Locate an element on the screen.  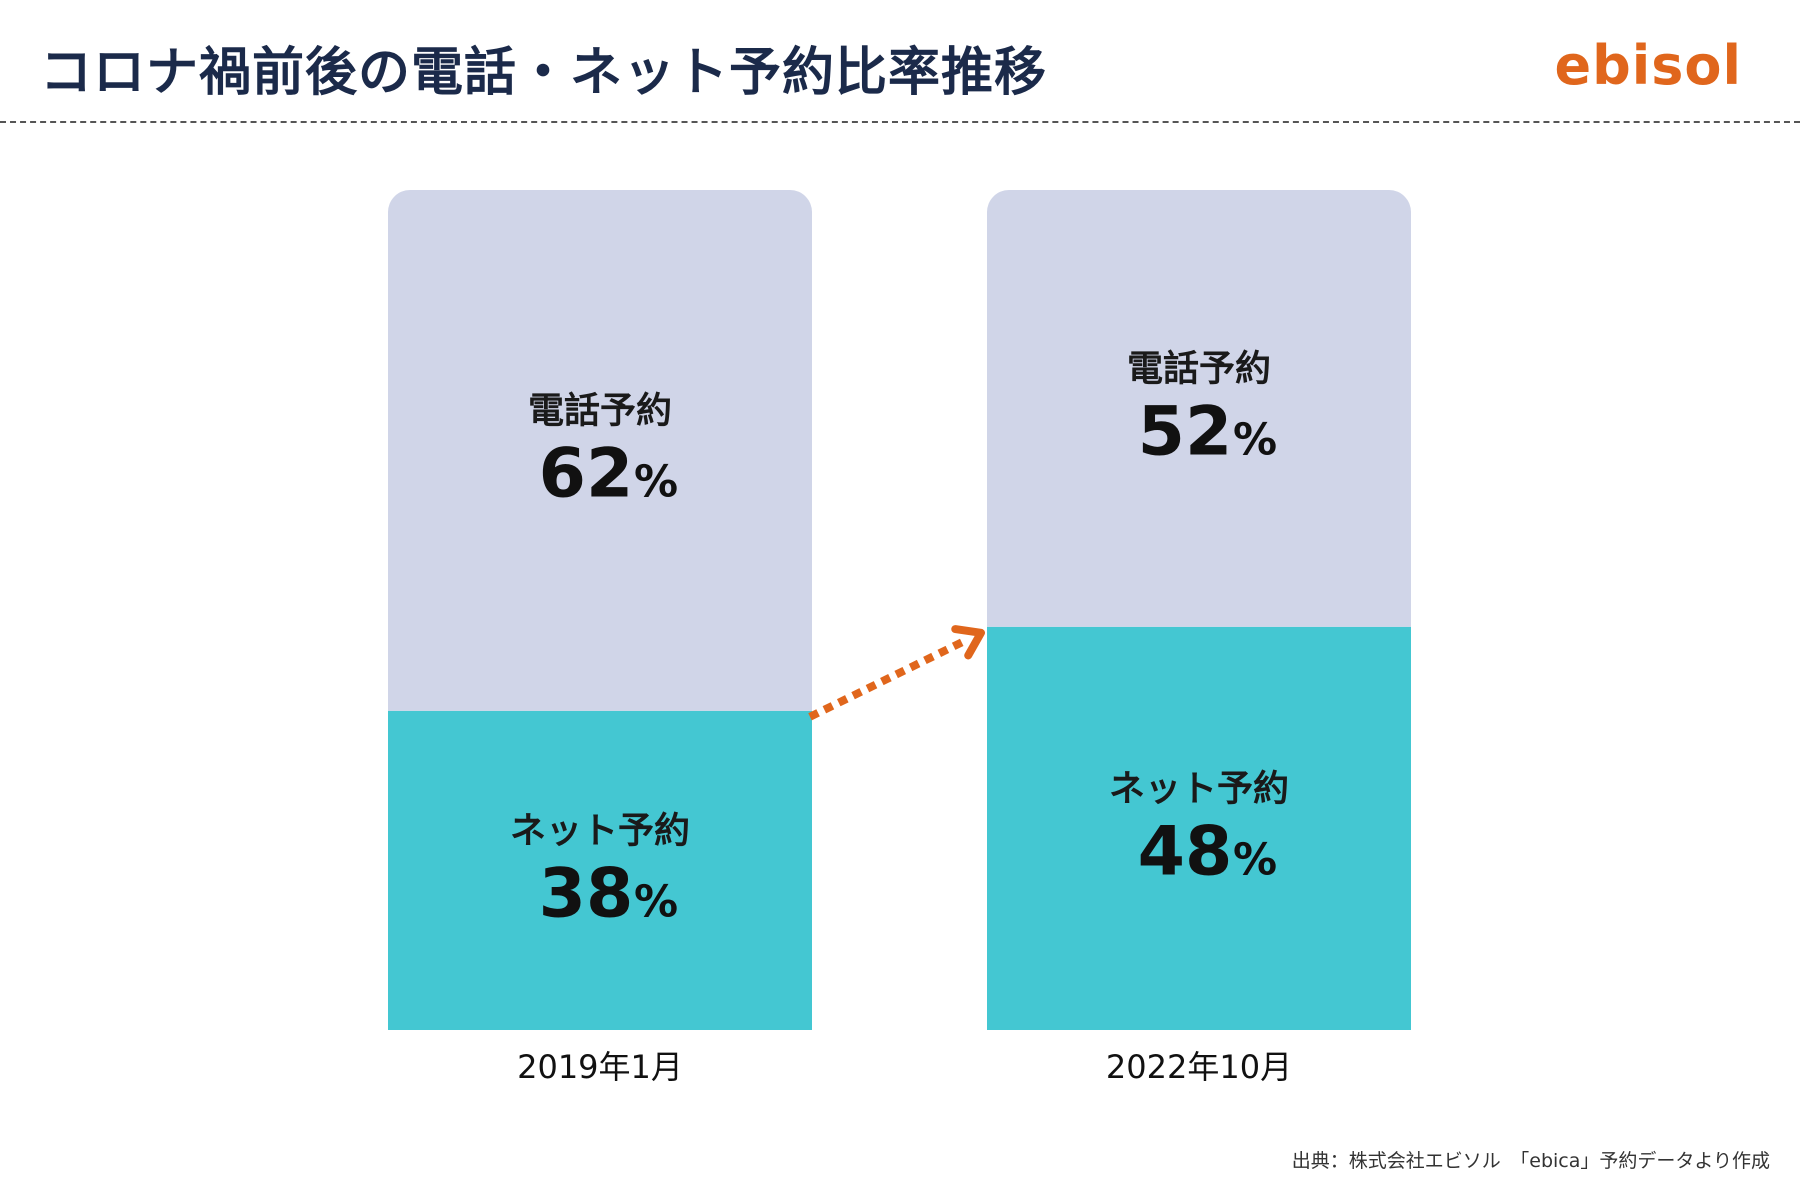
net-unit-label-0: % is located at coordinates (656, 901).